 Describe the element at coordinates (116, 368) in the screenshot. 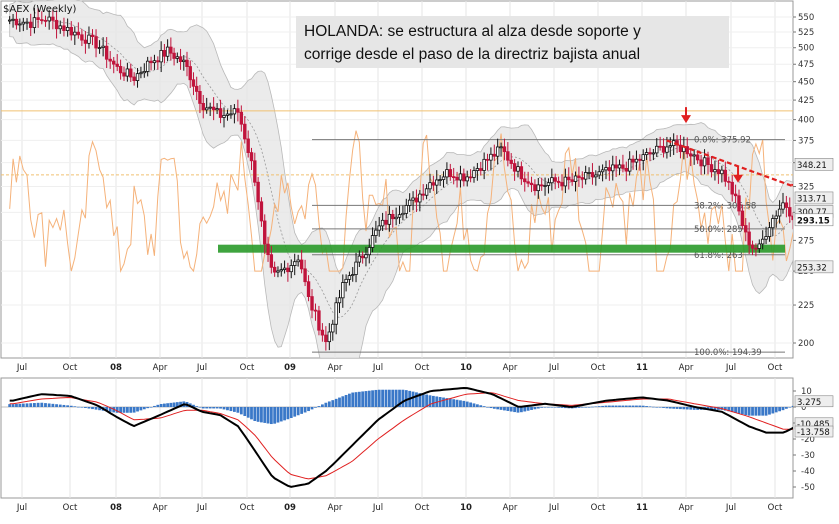

I see `price-x-tick-label: 08` at that location.